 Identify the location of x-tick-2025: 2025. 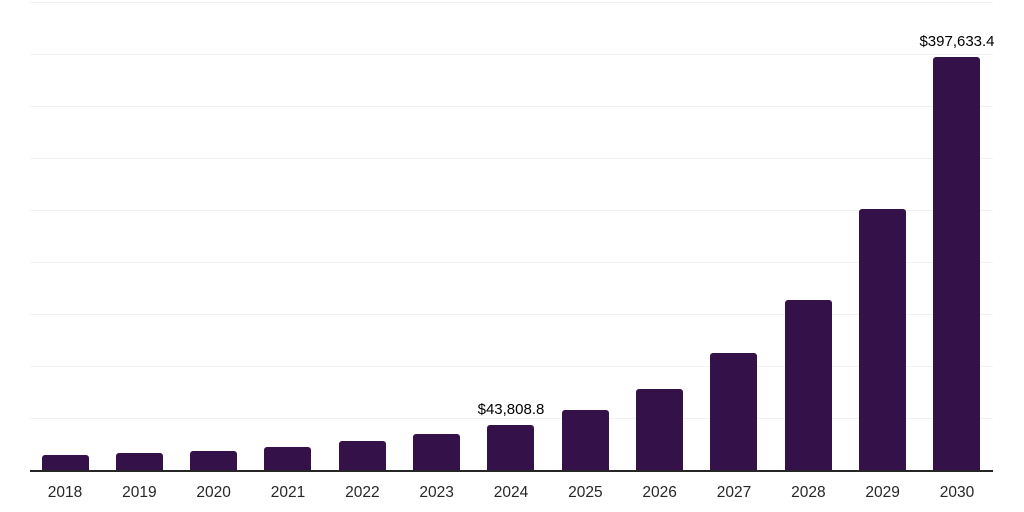
(585, 492).